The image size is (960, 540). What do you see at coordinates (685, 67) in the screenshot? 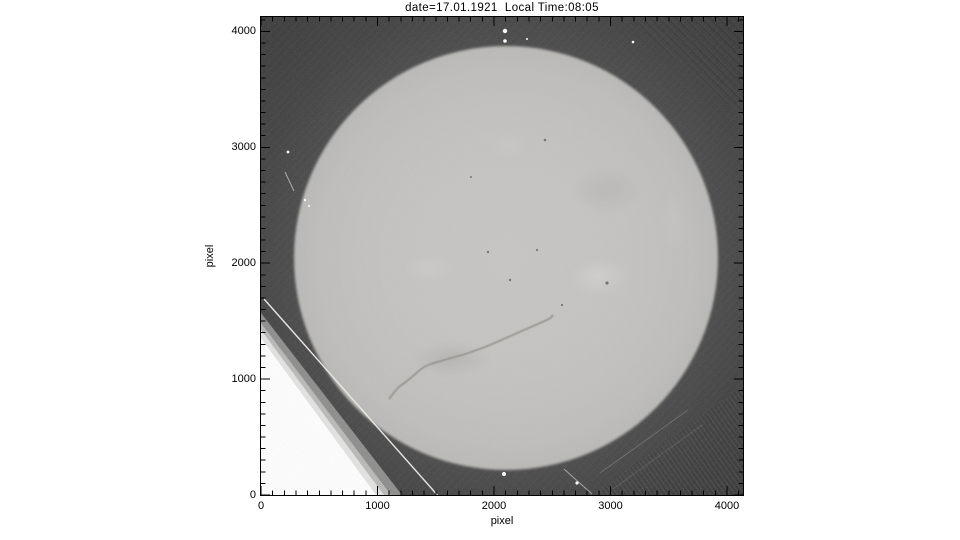
I see `plate-texture-top-right` at bounding box center [685, 67].